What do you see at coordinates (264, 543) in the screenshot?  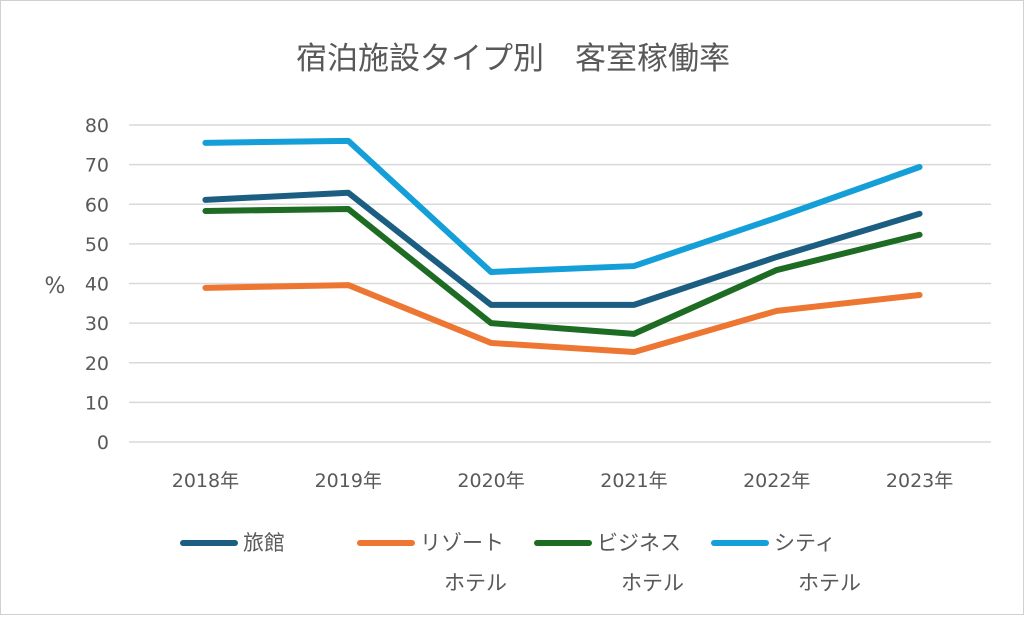 I see `legend-label: 旅館` at bounding box center [264, 543].